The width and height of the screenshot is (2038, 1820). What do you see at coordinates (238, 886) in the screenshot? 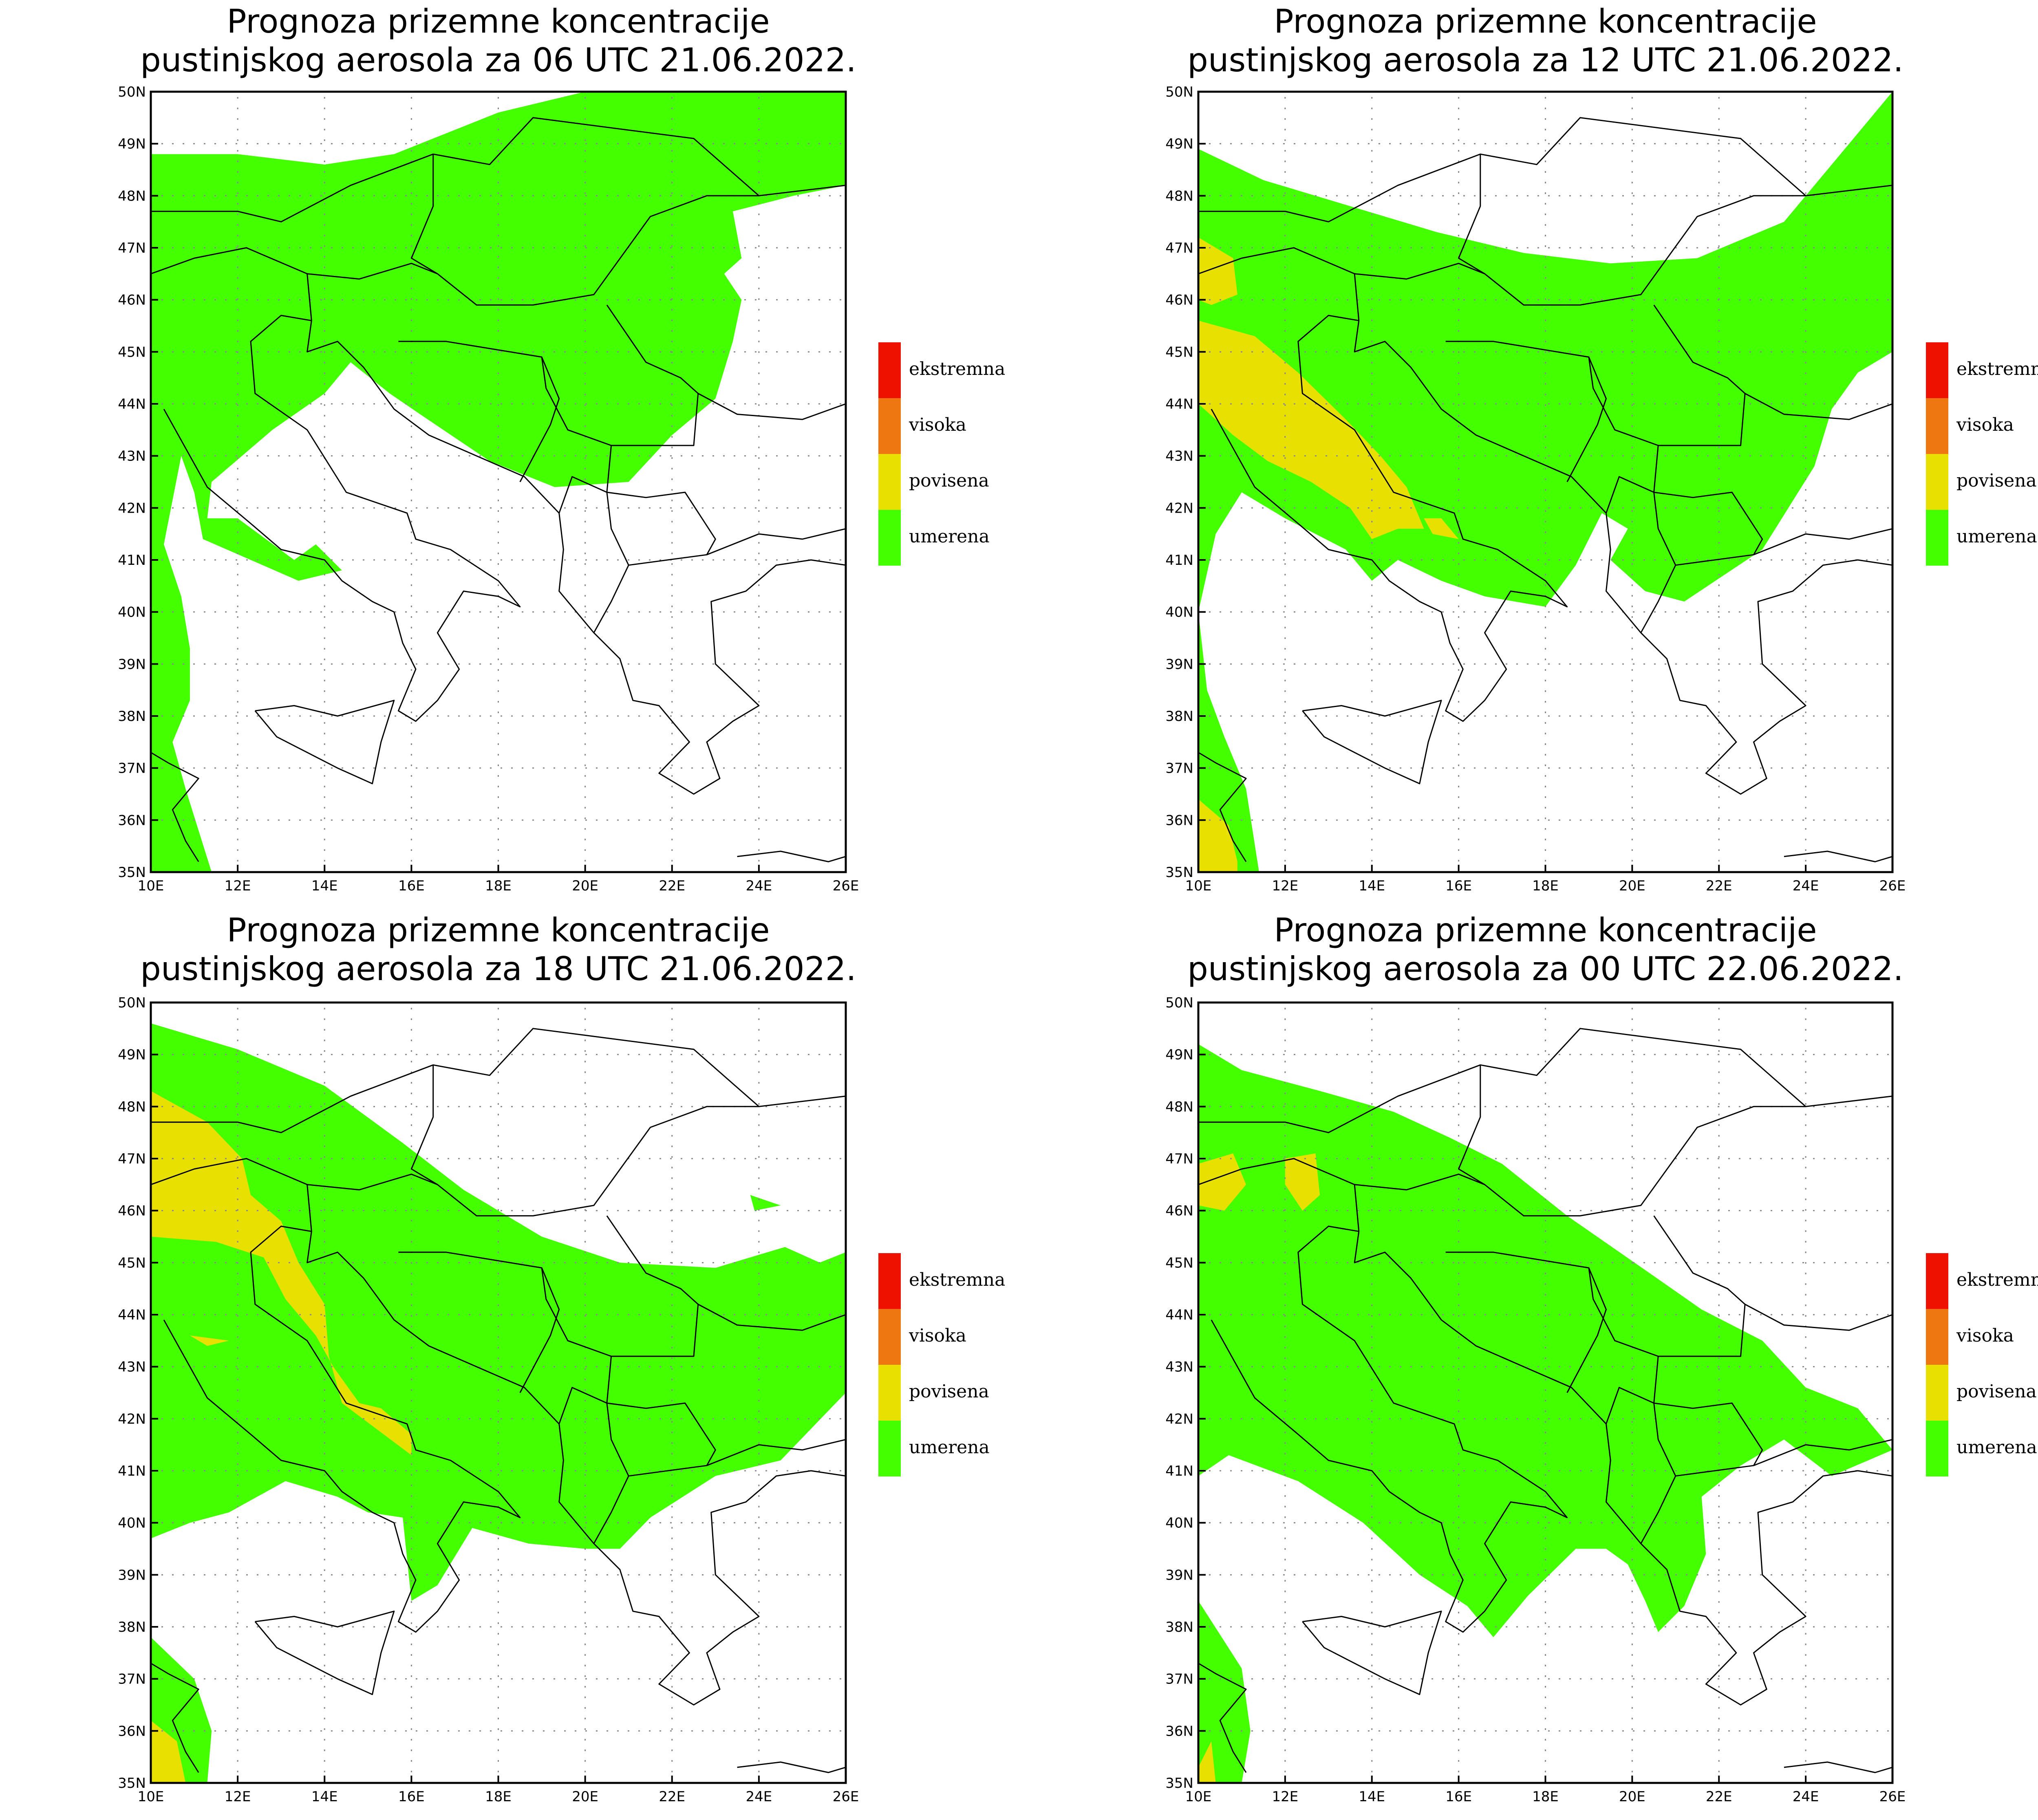
I see `longitude-tick-label: 12E` at bounding box center [238, 886].